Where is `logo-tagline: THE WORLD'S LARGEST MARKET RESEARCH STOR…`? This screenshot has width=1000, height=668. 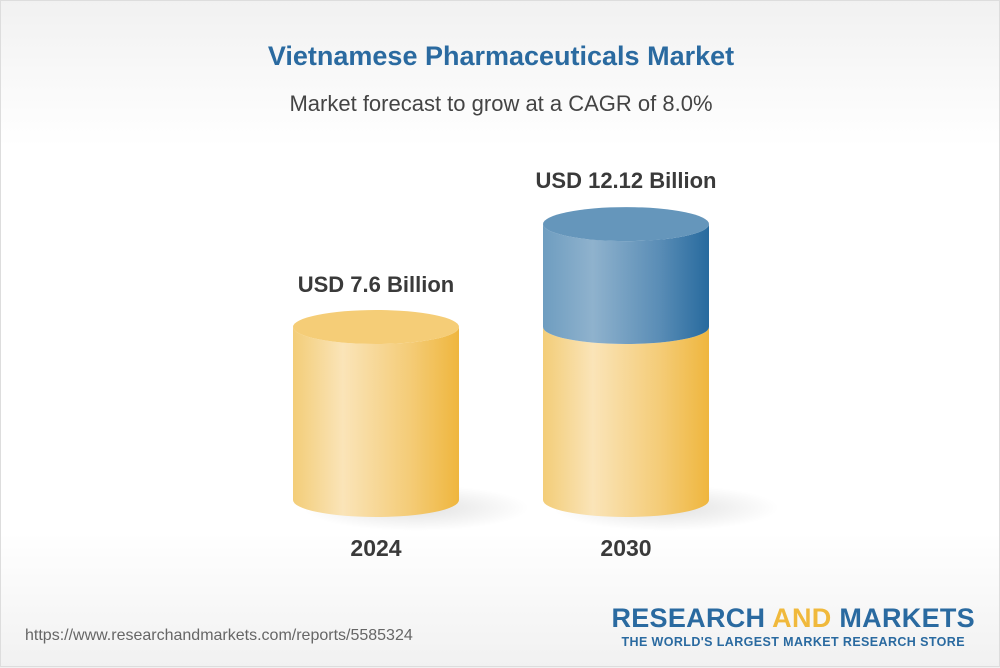 logo-tagline: THE WORLD'S LARGEST MARKET RESEARCH STOR… is located at coordinates (793, 642).